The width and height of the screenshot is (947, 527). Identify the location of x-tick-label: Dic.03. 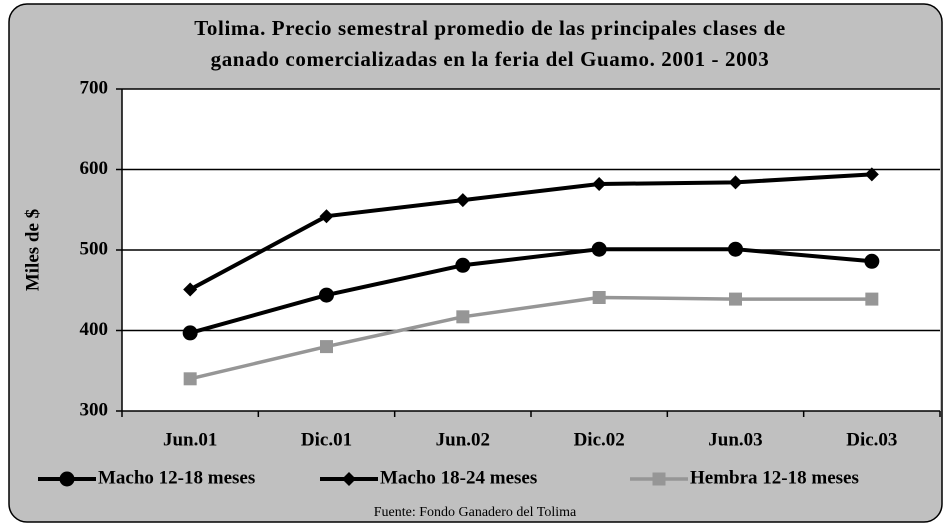
(871, 439).